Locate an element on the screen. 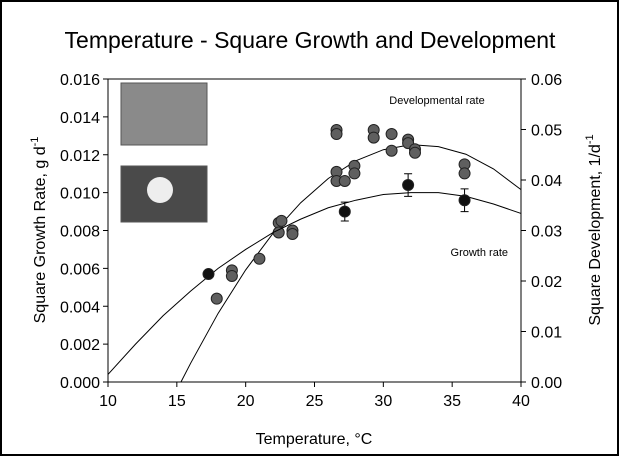 This screenshot has height=465, width=620. photo-flower-bloom is located at coordinates (160, 190).